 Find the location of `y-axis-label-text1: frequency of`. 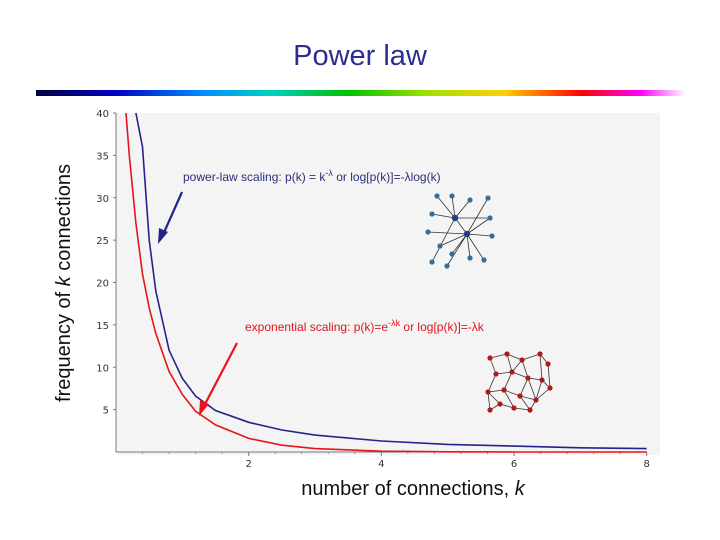

y-axis-label-text1: frequency of is located at coordinates (64, 344).